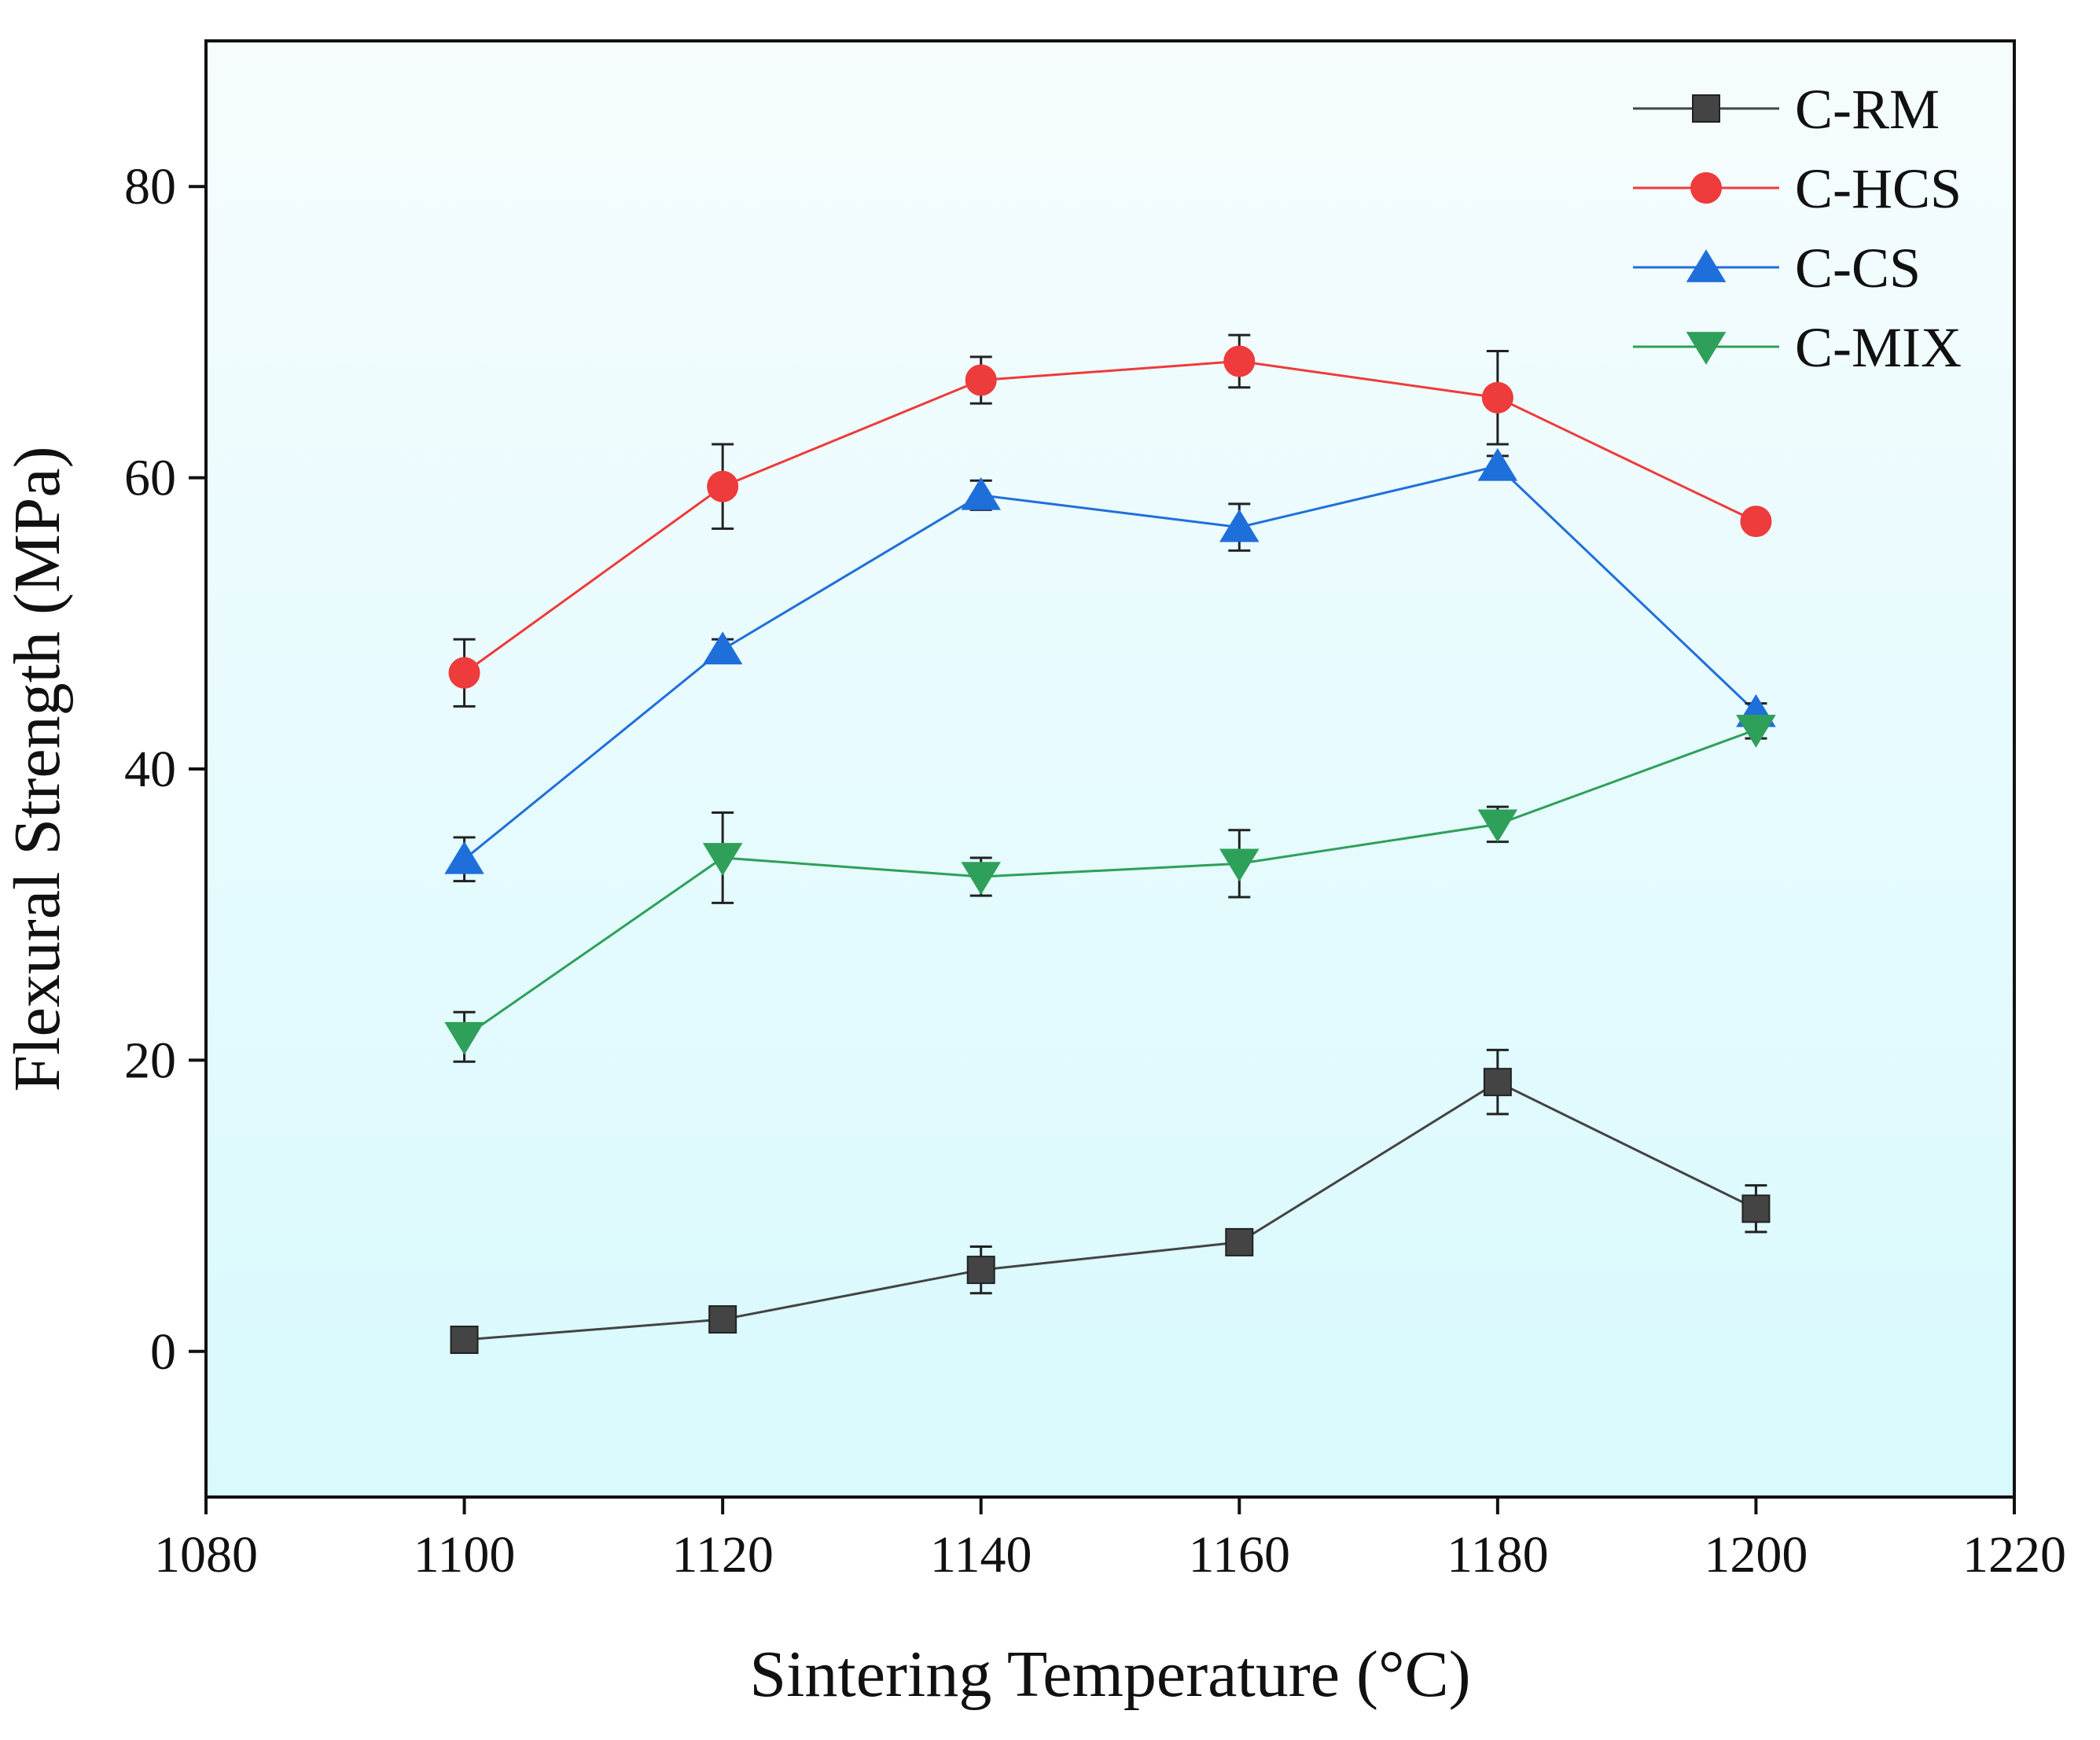 Image resolution: width=2100 pixels, height=1740 pixels. Describe the element at coordinates (150, 1060) in the screenshot. I see `y-tick-label: 20` at that location.